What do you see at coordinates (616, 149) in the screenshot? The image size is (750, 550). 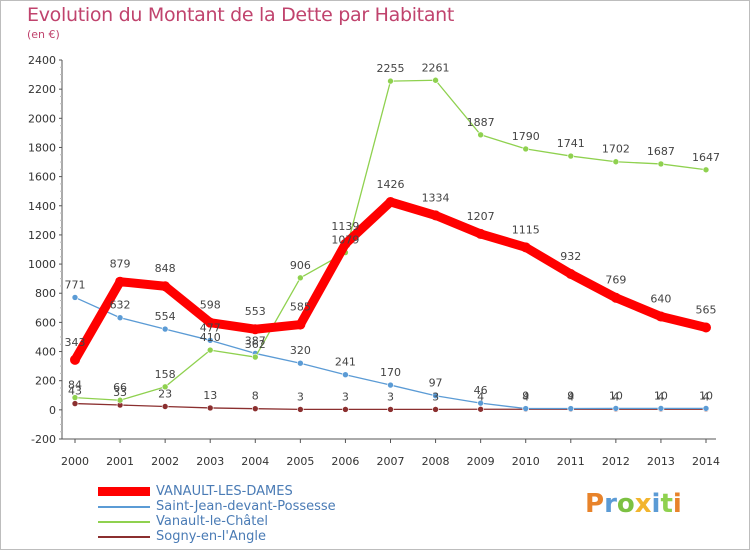 I see `data-label: 1702` at bounding box center [616, 149].